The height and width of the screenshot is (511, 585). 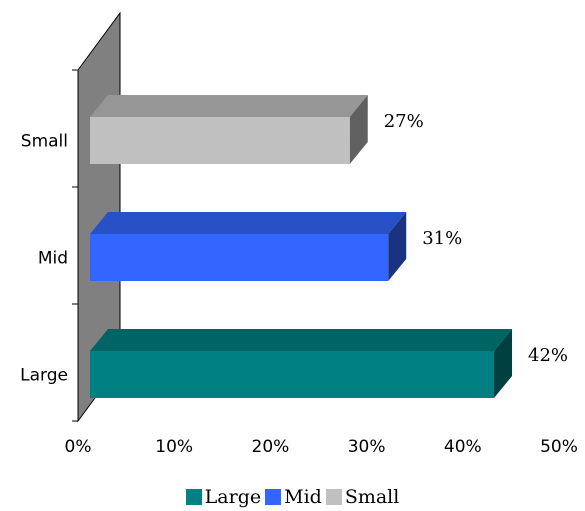 What do you see at coordinates (78, 447) in the screenshot?
I see `x-tick-label: 0%` at bounding box center [78, 447].